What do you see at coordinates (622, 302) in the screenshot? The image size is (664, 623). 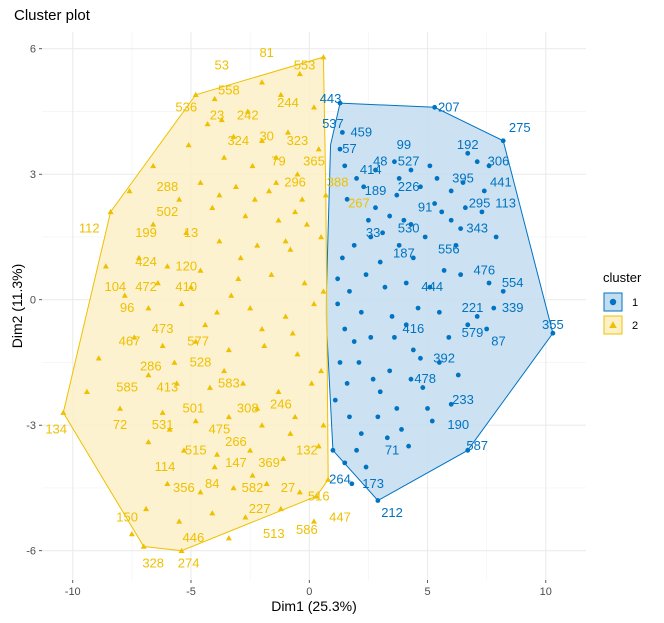 I see `legend: cluster 1 2` at bounding box center [622, 302].